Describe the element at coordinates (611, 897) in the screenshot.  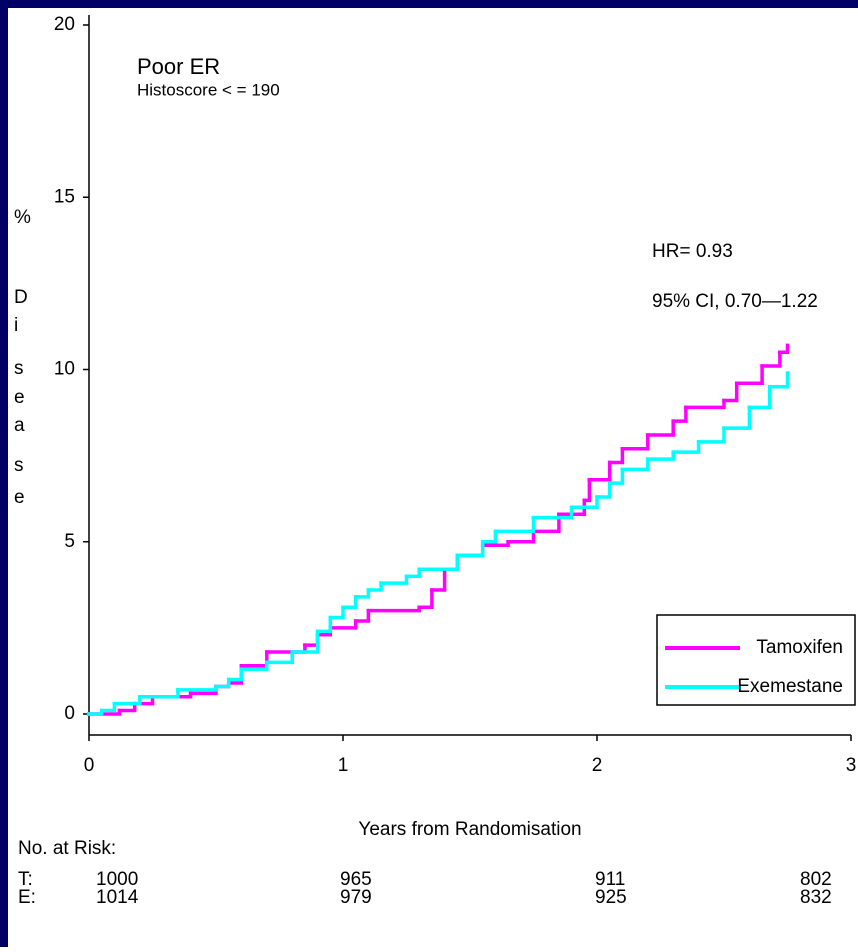
I see `risk-value: 925` at that location.